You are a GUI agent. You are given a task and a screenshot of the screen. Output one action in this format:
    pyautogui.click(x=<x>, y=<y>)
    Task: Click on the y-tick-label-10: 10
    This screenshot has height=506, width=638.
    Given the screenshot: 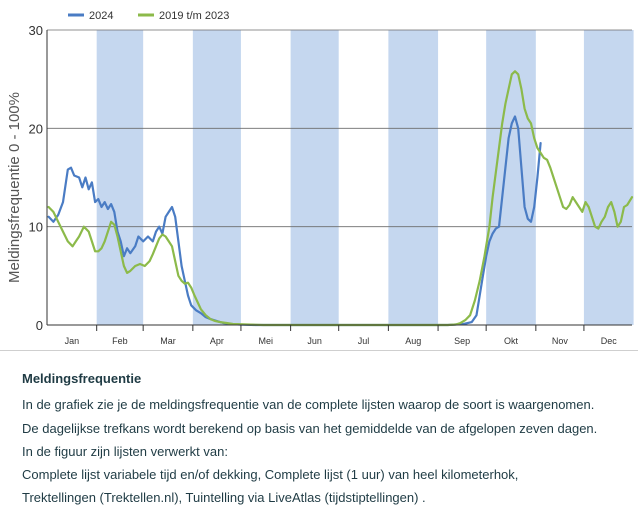 What is the action you would take?
    pyautogui.click(x=36, y=227)
    